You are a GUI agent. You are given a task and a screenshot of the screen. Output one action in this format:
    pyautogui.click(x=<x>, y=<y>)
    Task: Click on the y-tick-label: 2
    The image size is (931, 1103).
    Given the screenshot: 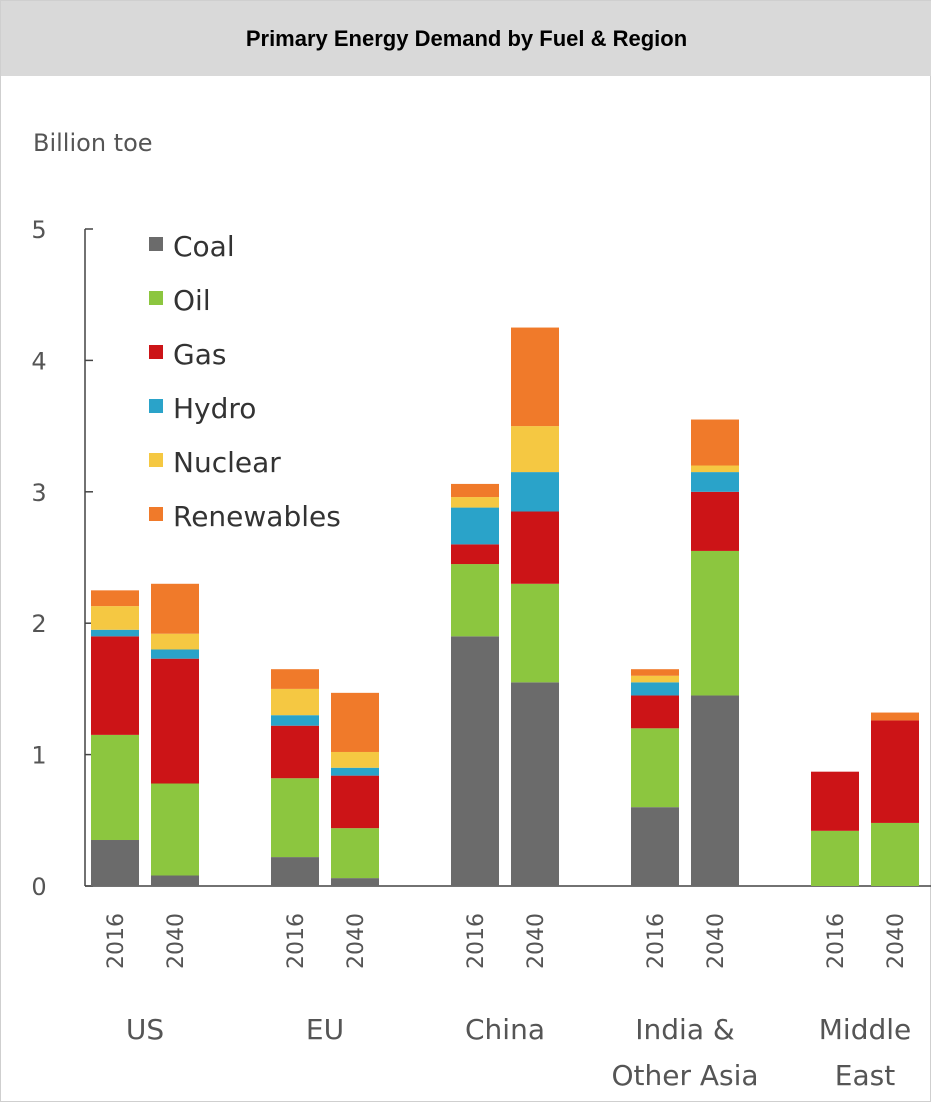 What is the action you would take?
    pyautogui.click(x=38, y=624)
    